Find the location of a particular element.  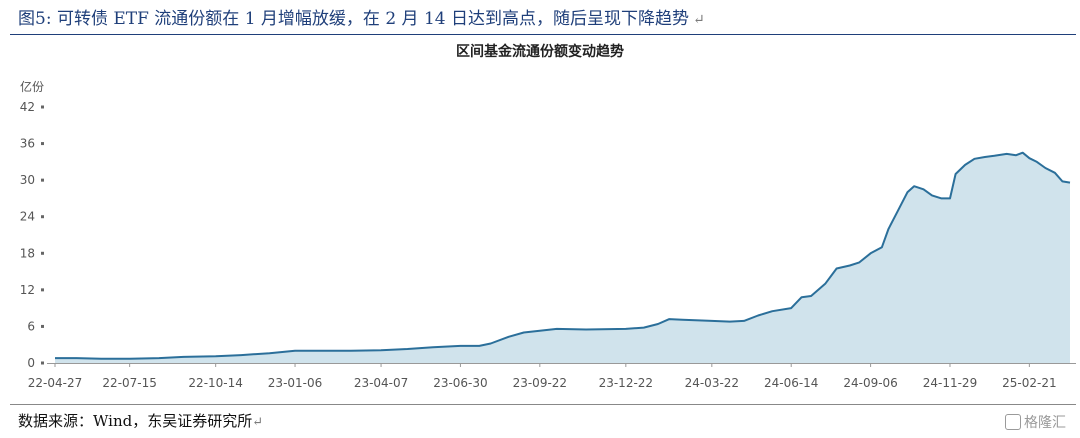

y-tick-label: 18 is located at coordinates (27, 253).